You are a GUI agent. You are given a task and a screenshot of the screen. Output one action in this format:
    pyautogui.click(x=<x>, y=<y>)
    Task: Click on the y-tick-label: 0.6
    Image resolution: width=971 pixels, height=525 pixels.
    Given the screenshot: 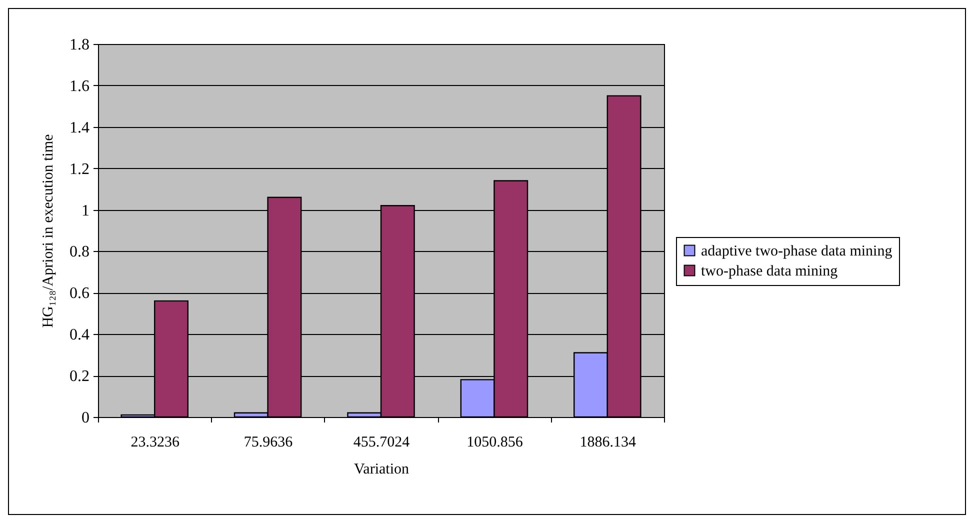 What is the action you would take?
    pyautogui.click(x=80, y=293)
    